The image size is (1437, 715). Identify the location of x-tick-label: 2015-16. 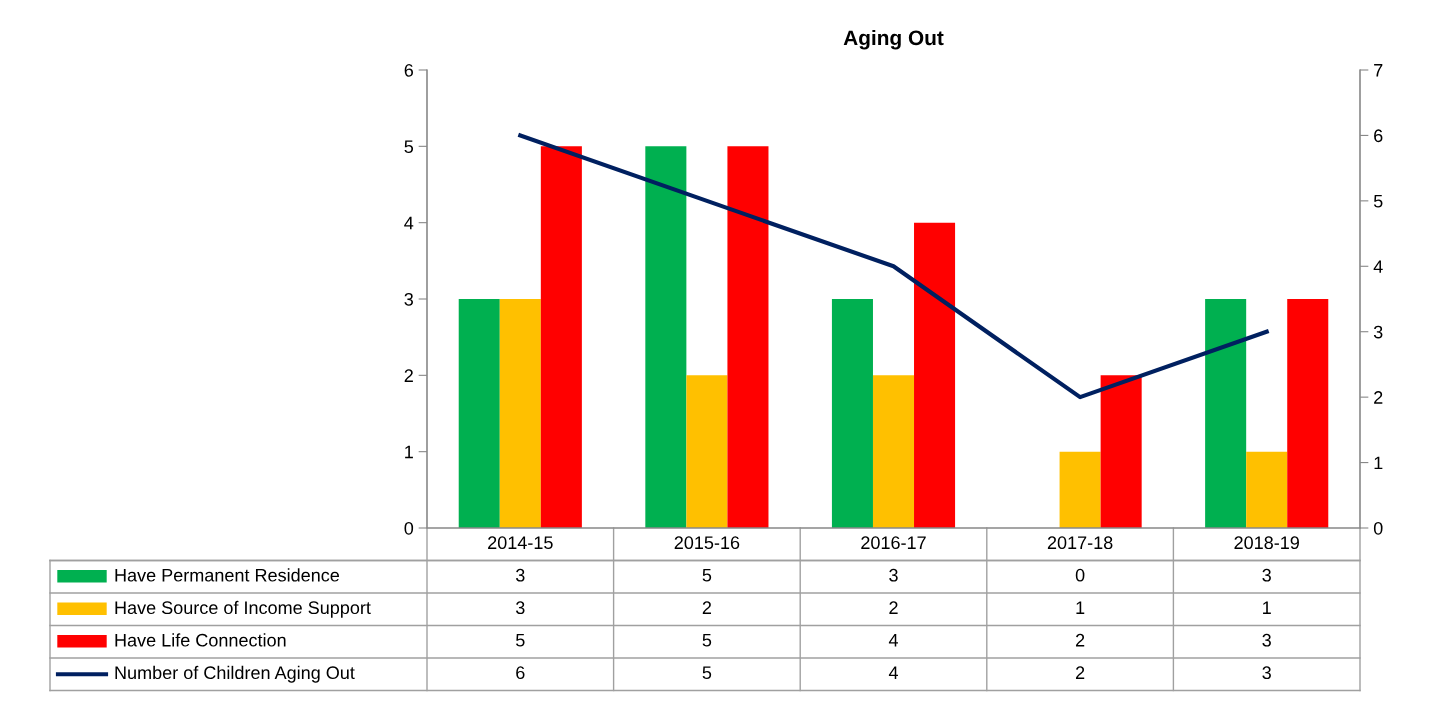
(707, 543).